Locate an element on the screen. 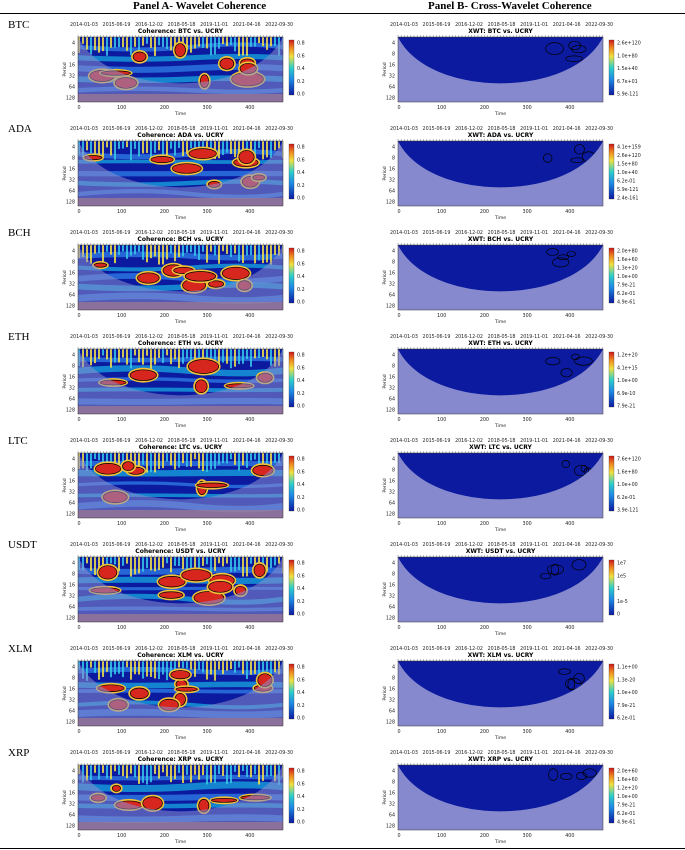 The height and width of the screenshot is (850, 685). colorbar-label: 1e7 is located at coordinates (621, 564).